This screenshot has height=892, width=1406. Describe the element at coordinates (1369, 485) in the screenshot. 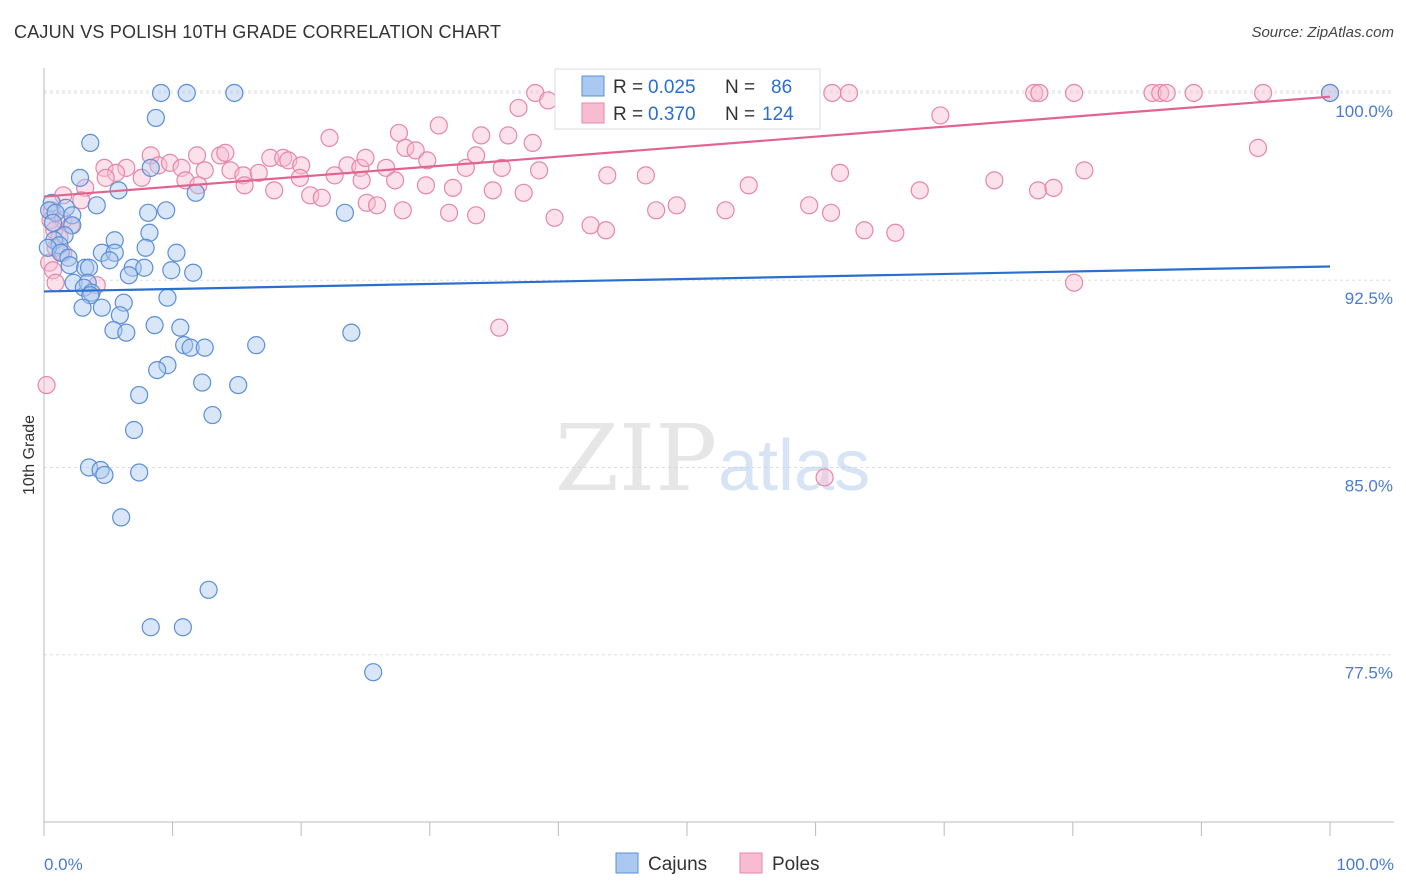

I see `y-tick-label: 85.0%` at that location.